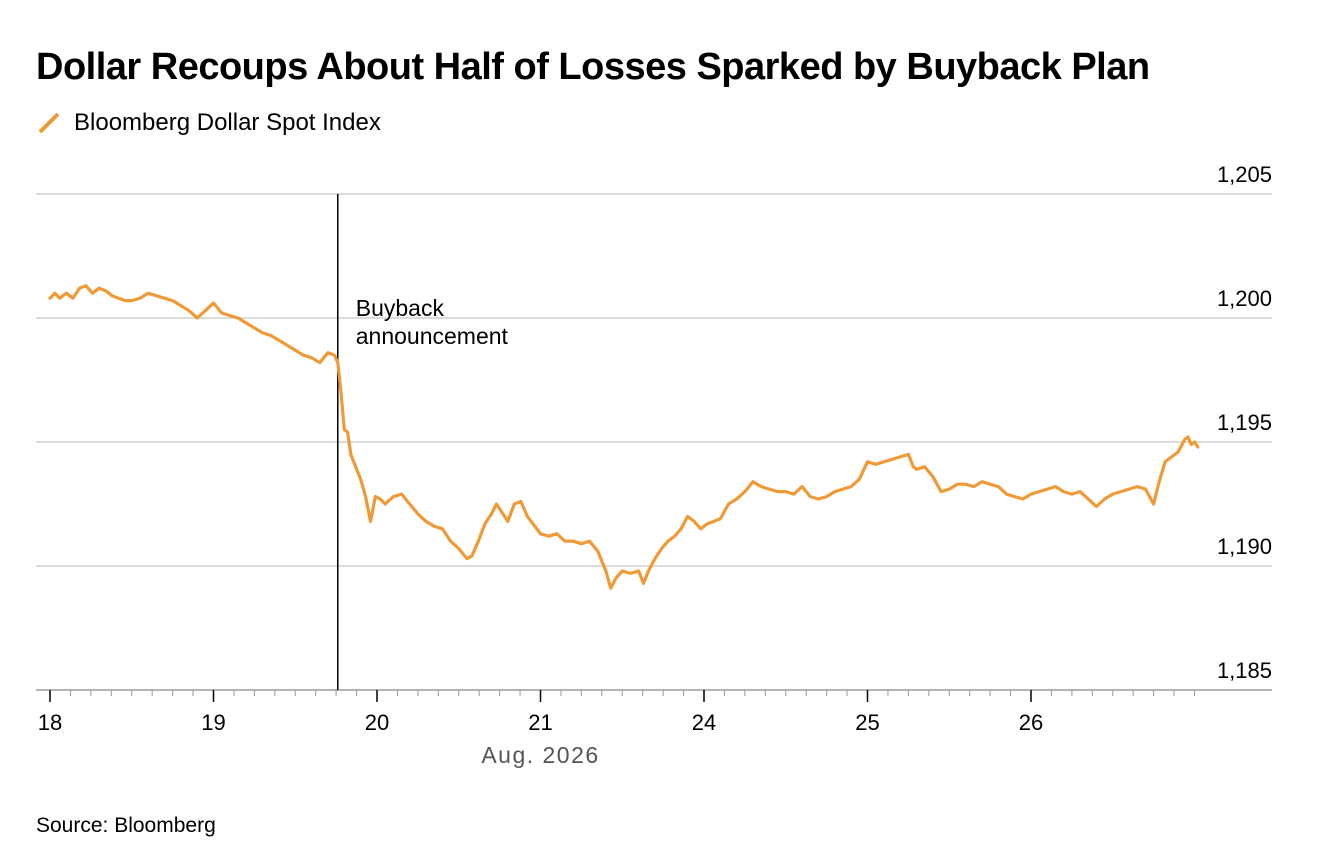 This screenshot has height=856, width=1344. What do you see at coordinates (227, 122) in the screenshot?
I see `legend-label: Bloomberg Dollar Spot Index` at bounding box center [227, 122].